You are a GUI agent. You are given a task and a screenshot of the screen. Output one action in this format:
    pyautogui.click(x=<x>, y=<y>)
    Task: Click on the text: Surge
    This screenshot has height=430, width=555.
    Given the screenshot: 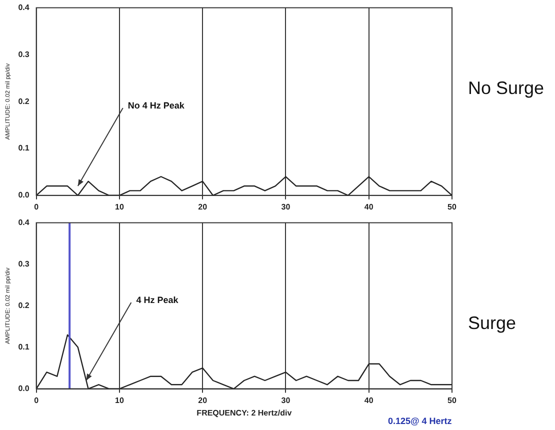 What is the action you would take?
    pyautogui.click(x=492, y=323)
    